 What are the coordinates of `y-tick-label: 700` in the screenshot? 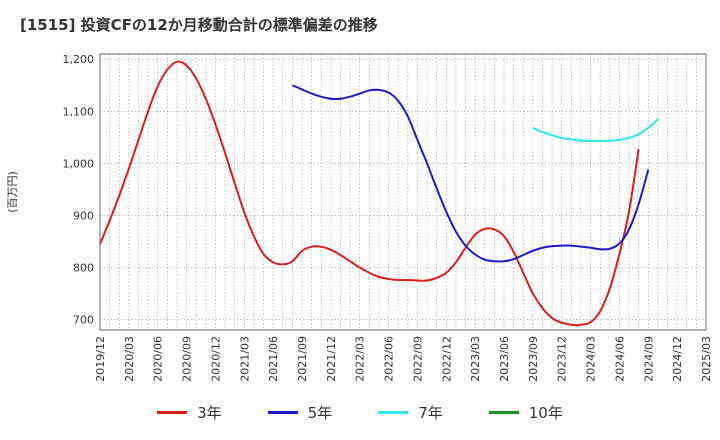 It's located at (83, 320).